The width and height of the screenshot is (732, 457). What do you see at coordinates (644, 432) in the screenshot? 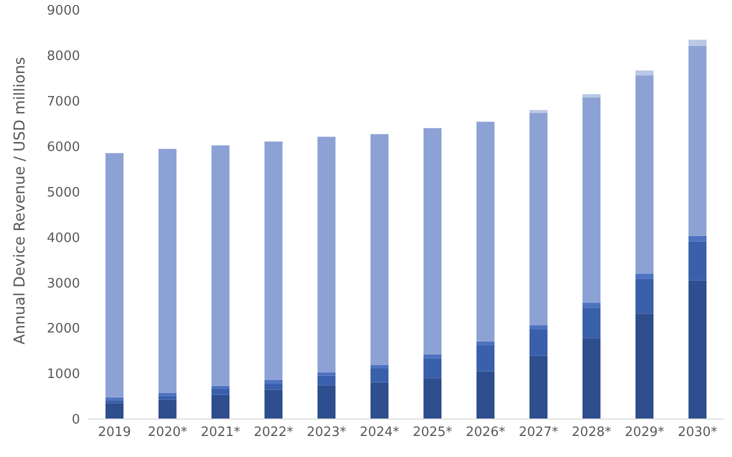
I see `x-tick-label: 2029*` at bounding box center [644, 432].